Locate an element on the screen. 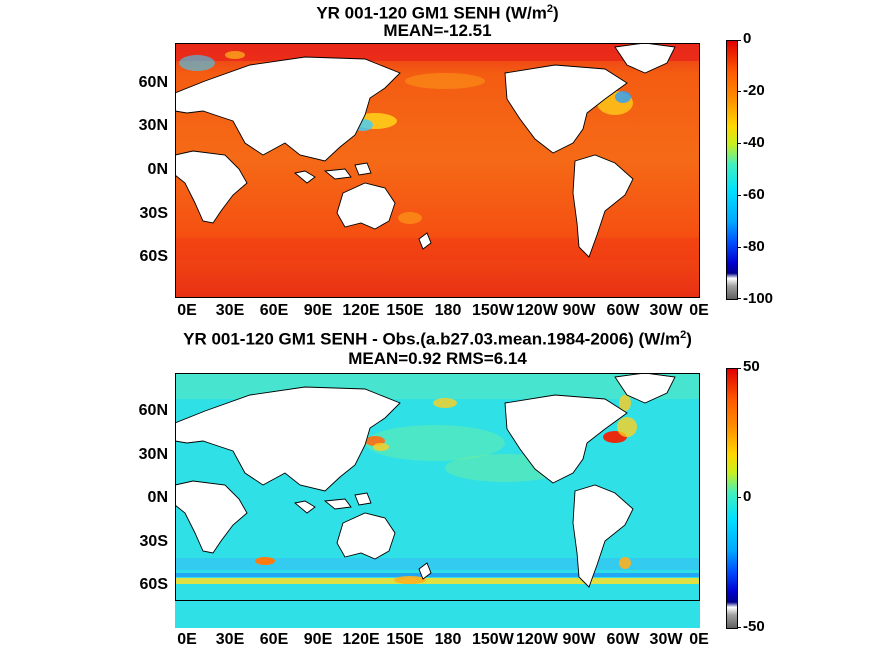 The width and height of the screenshot is (875, 656). chart1-colorbar-label: -100 is located at coordinates (758, 298).